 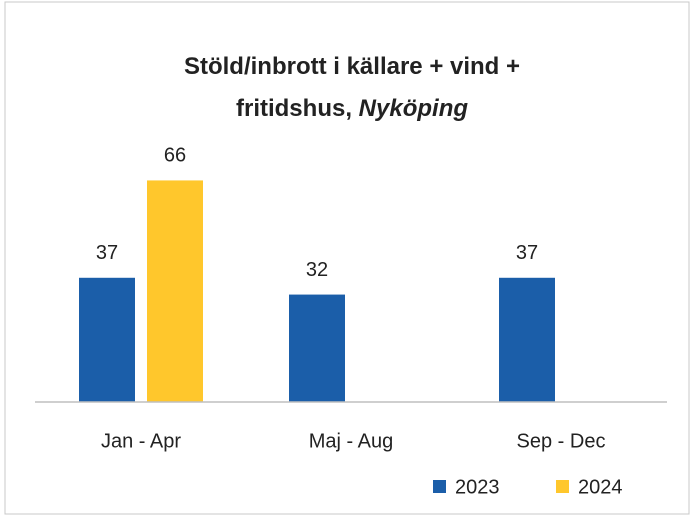 What do you see at coordinates (141, 441) in the screenshot?
I see `x-tick-label: Jan - Apr` at bounding box center [141, 441].